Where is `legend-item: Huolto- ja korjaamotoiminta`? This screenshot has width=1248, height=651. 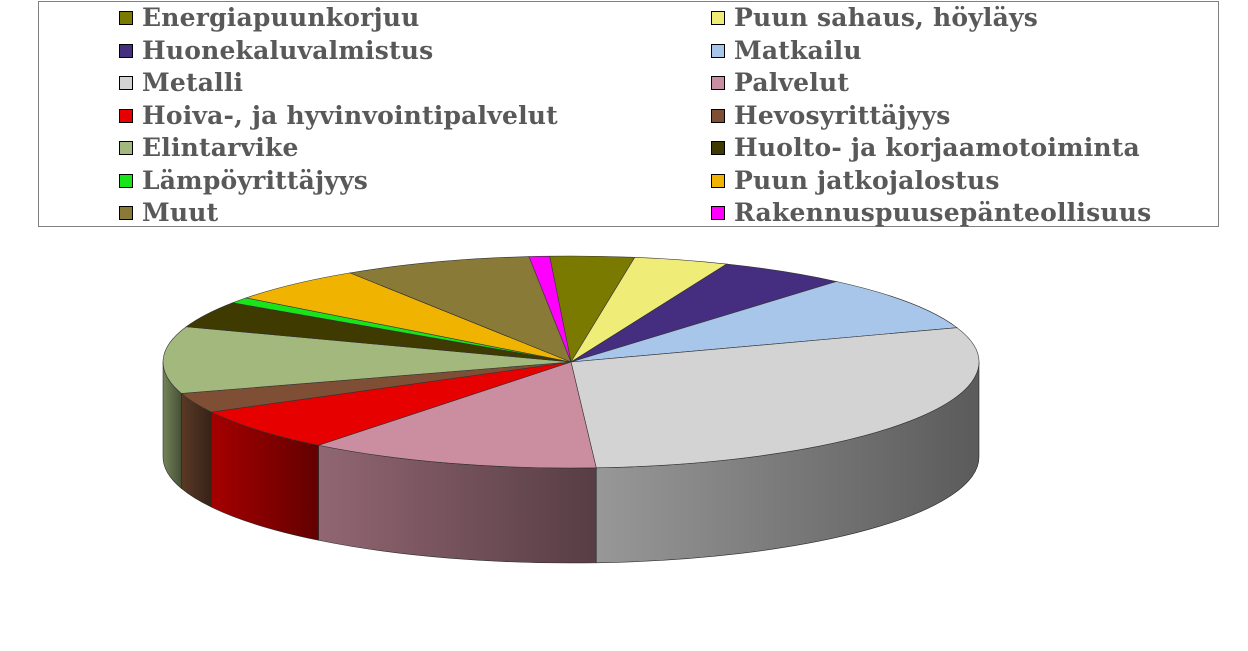 legend-item: Huolto- ja korjaamotoiminta is located at coordinates (931, 148).